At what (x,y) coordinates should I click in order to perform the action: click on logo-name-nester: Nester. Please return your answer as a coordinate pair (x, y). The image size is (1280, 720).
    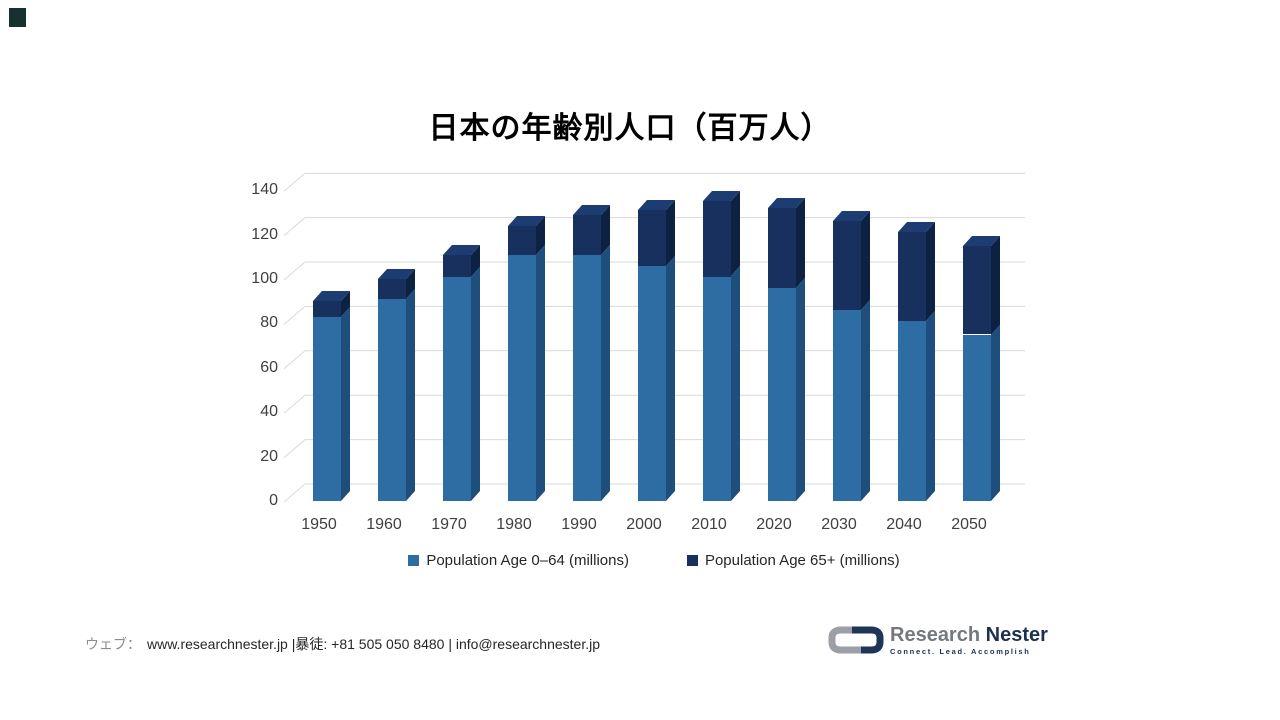
    Looking at the image, I should click on (1016, 634).